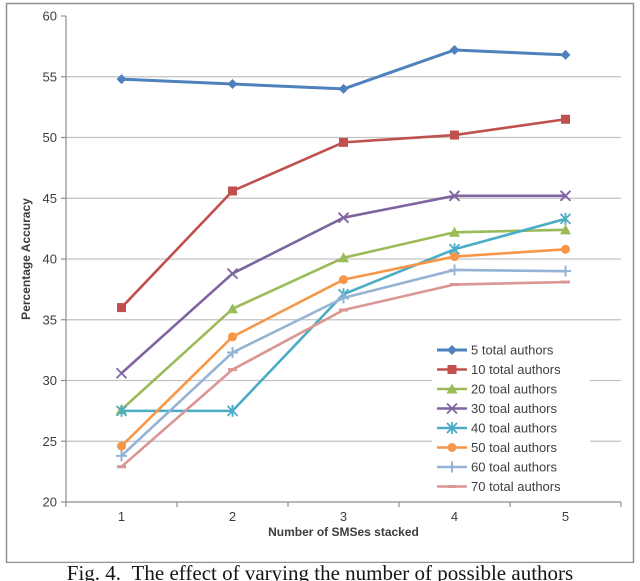 The height and width of the screenshot is (581, 640). What do you see at coordinates (232, 516) in the screenshot?
I see `x-tick-label: 2` at bounding box center [232, 516].